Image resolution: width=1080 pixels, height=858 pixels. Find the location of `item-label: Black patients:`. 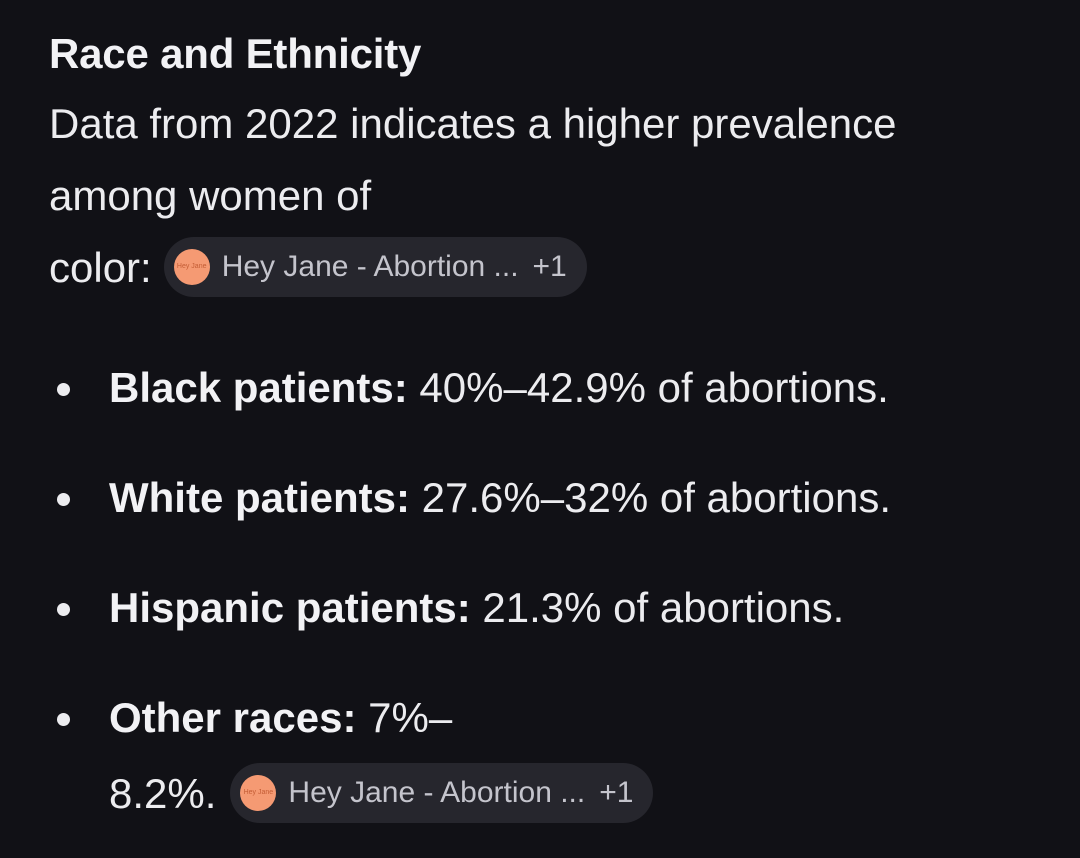

item-label: Black patients: is located at coordinates (258, 387).